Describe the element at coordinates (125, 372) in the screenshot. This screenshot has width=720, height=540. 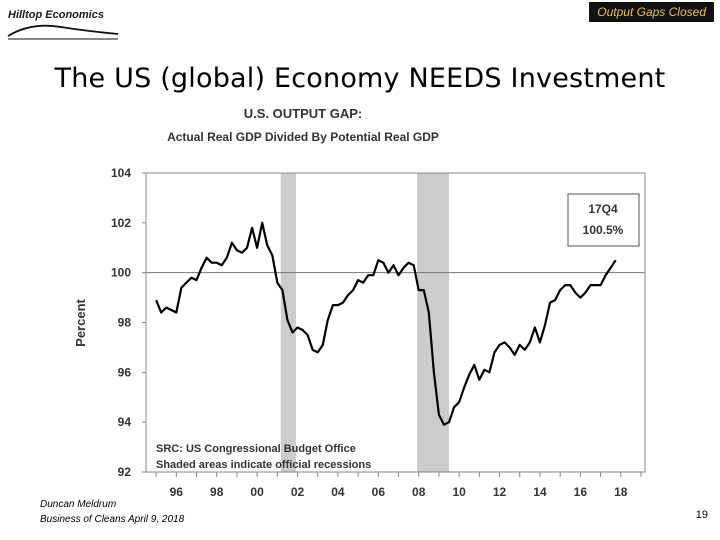
I see `y-tick-label: 96` at that location.